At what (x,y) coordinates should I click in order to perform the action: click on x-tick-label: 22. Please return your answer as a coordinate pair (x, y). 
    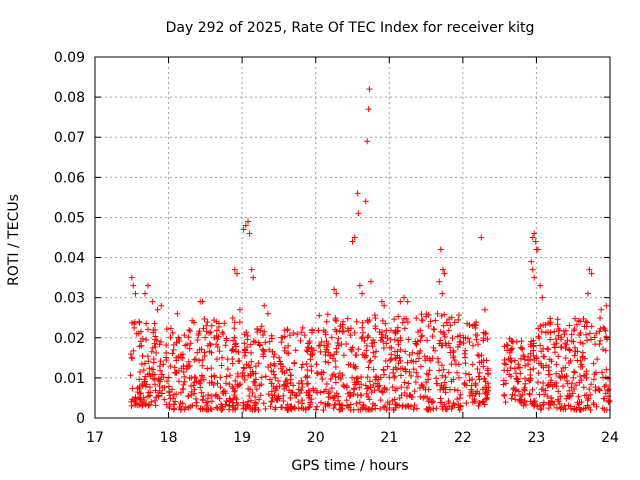
    Looking at the image, I should click on (463, 438).